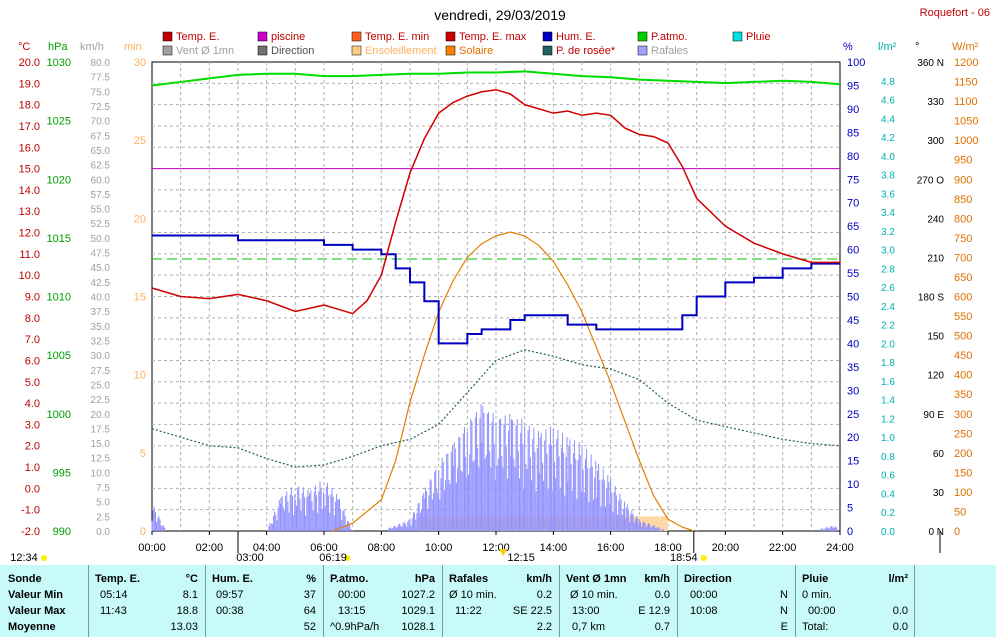 Image resolution: width=996 pixels, height=637 pixels. What do you see at coordinates (963, 376) in the screenshot?
I see `tick-wm2: 400` at bounding box center [963, 376].